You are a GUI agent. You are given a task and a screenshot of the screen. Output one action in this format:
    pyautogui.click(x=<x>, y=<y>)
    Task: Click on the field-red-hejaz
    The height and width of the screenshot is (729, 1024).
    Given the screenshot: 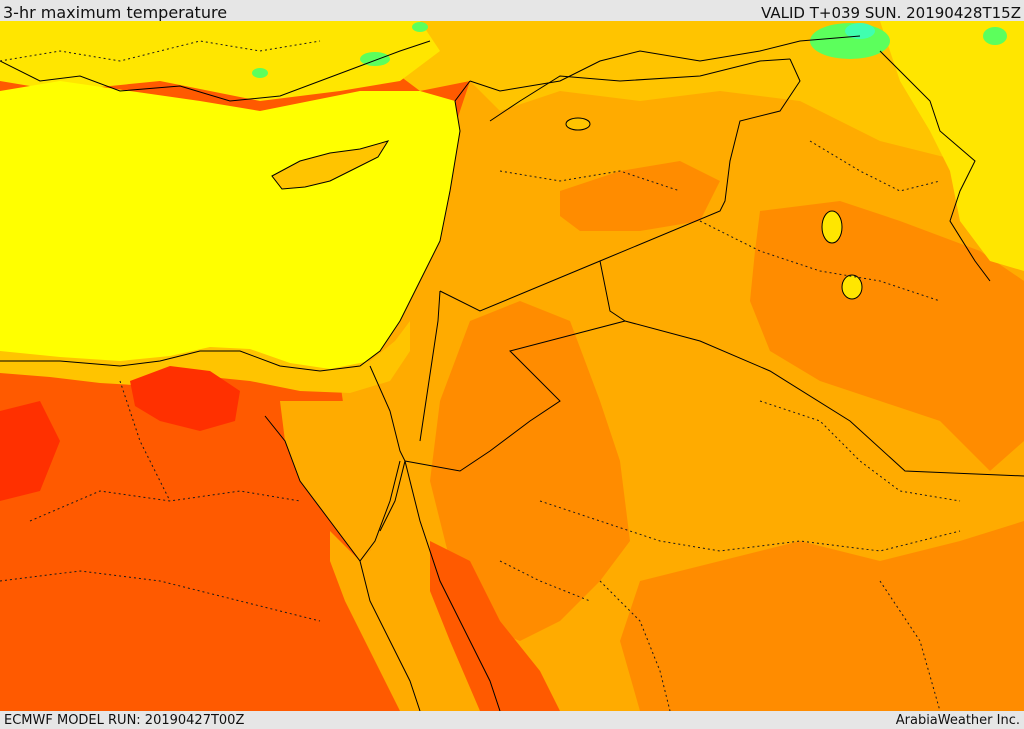 What is the action you would take?
    pyautogui.click(x=495, y=626)
    